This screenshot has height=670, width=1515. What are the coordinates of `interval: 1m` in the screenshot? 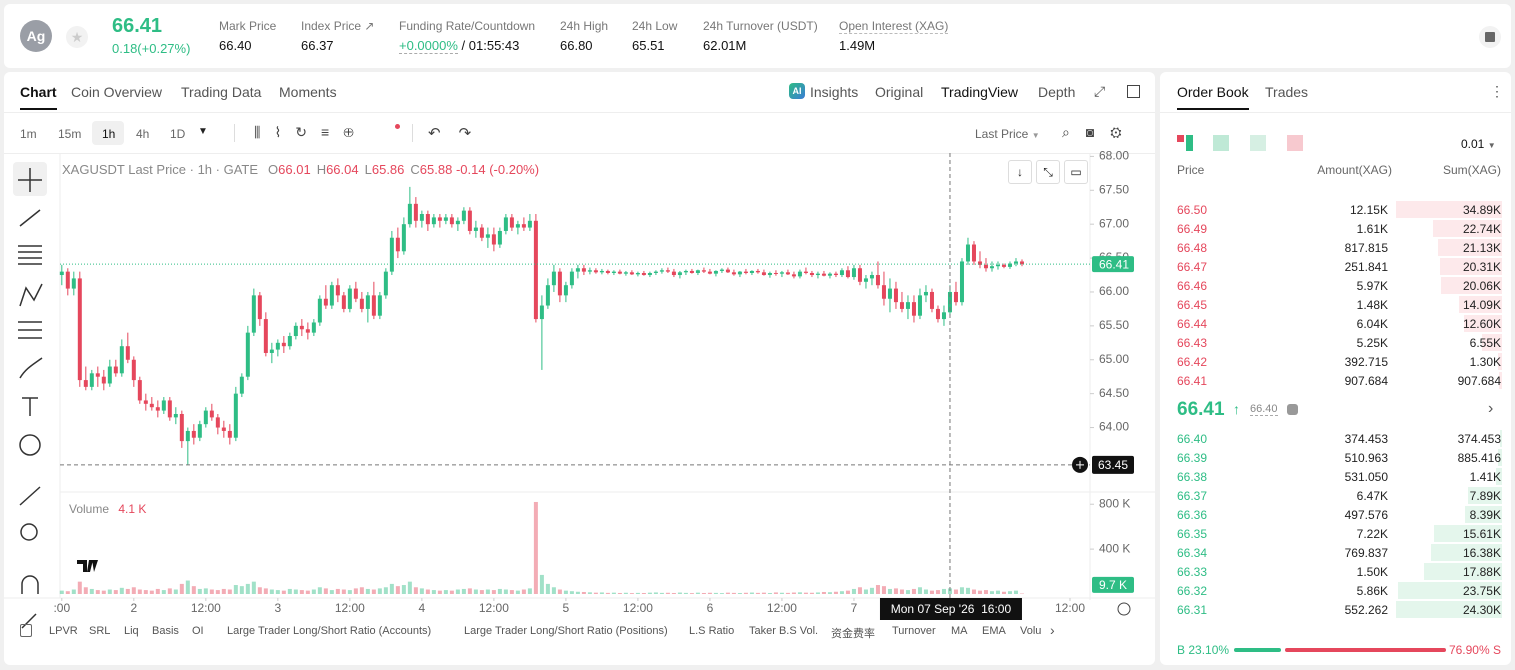 It's located at (28, 134).